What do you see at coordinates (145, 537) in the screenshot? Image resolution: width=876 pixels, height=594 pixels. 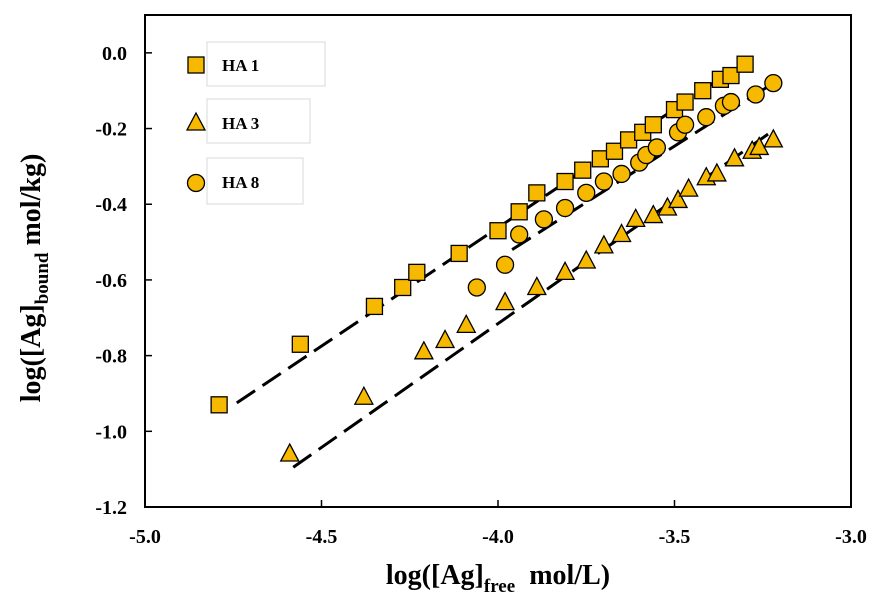 I see `x-tick-label: -5.0` at bounding box center [145, 537].